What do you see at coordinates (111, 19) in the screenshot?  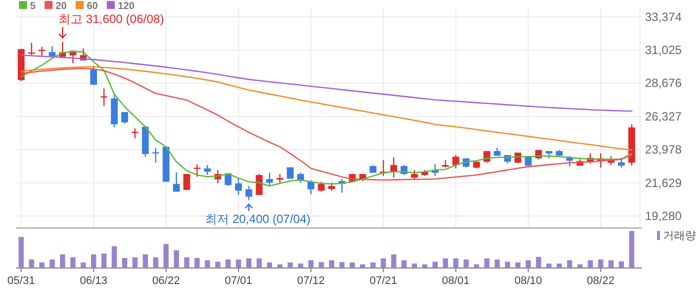 I see `annotation: 최고 31,600 (06/08)` at bounding box center [111, 19].